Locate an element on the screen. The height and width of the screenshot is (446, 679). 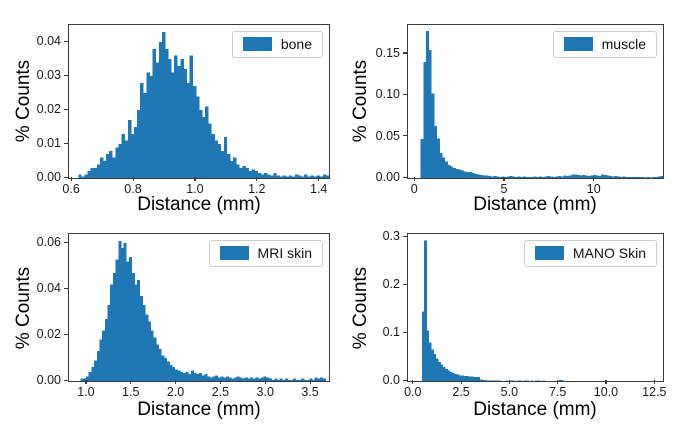
plot-area: MANO Skin is located at coordinates (535, 307).